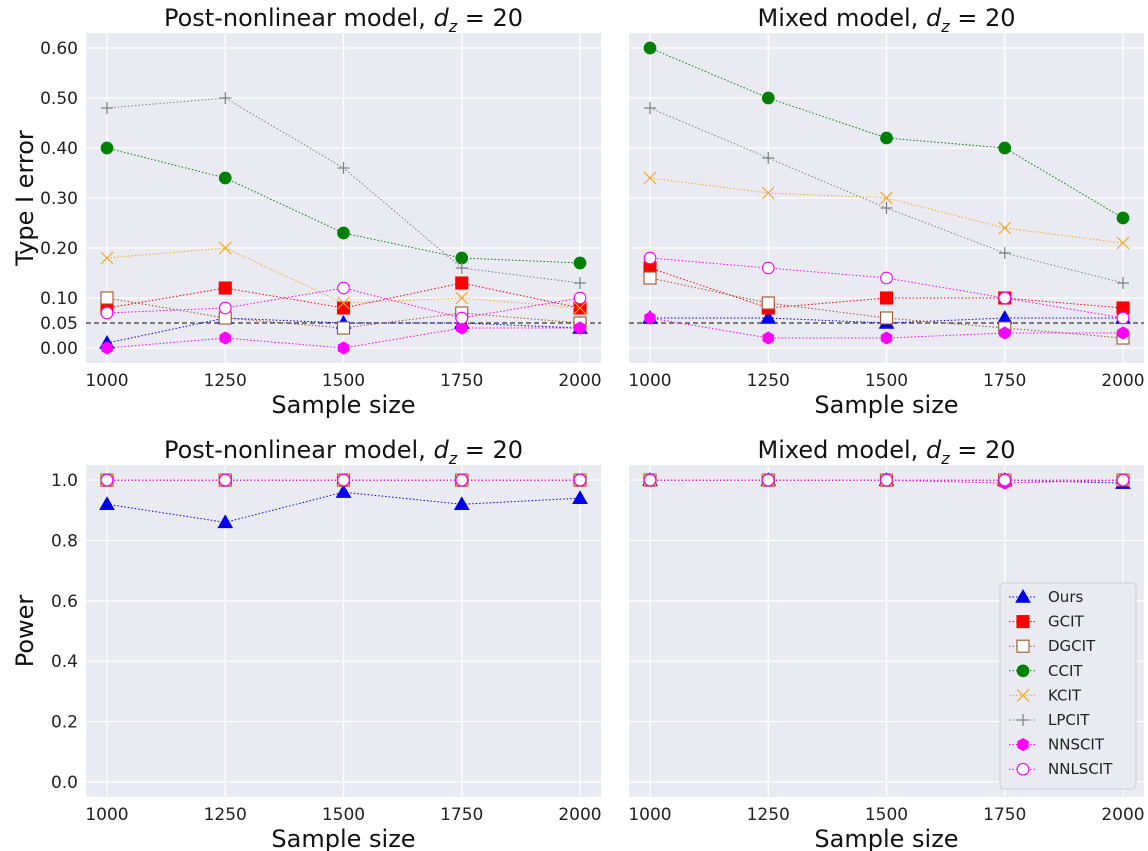  Describe the element at coordinates (1065, 671) in the screenshot. I see `legend-label: CCIT` at that location.